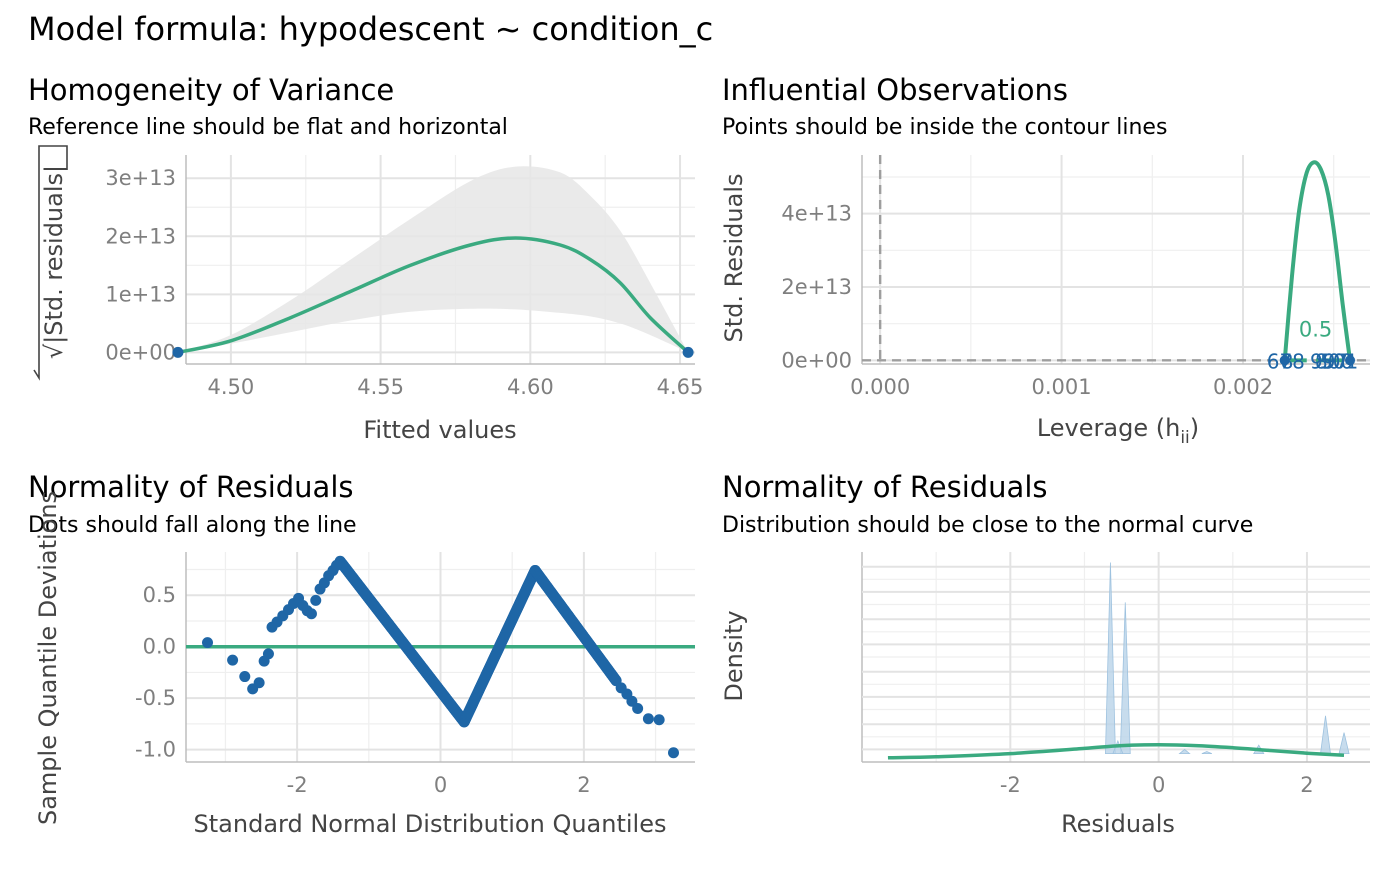 This screenshot has height=870, width=1400. I want to click on normal-curve, so click(1116, 751).